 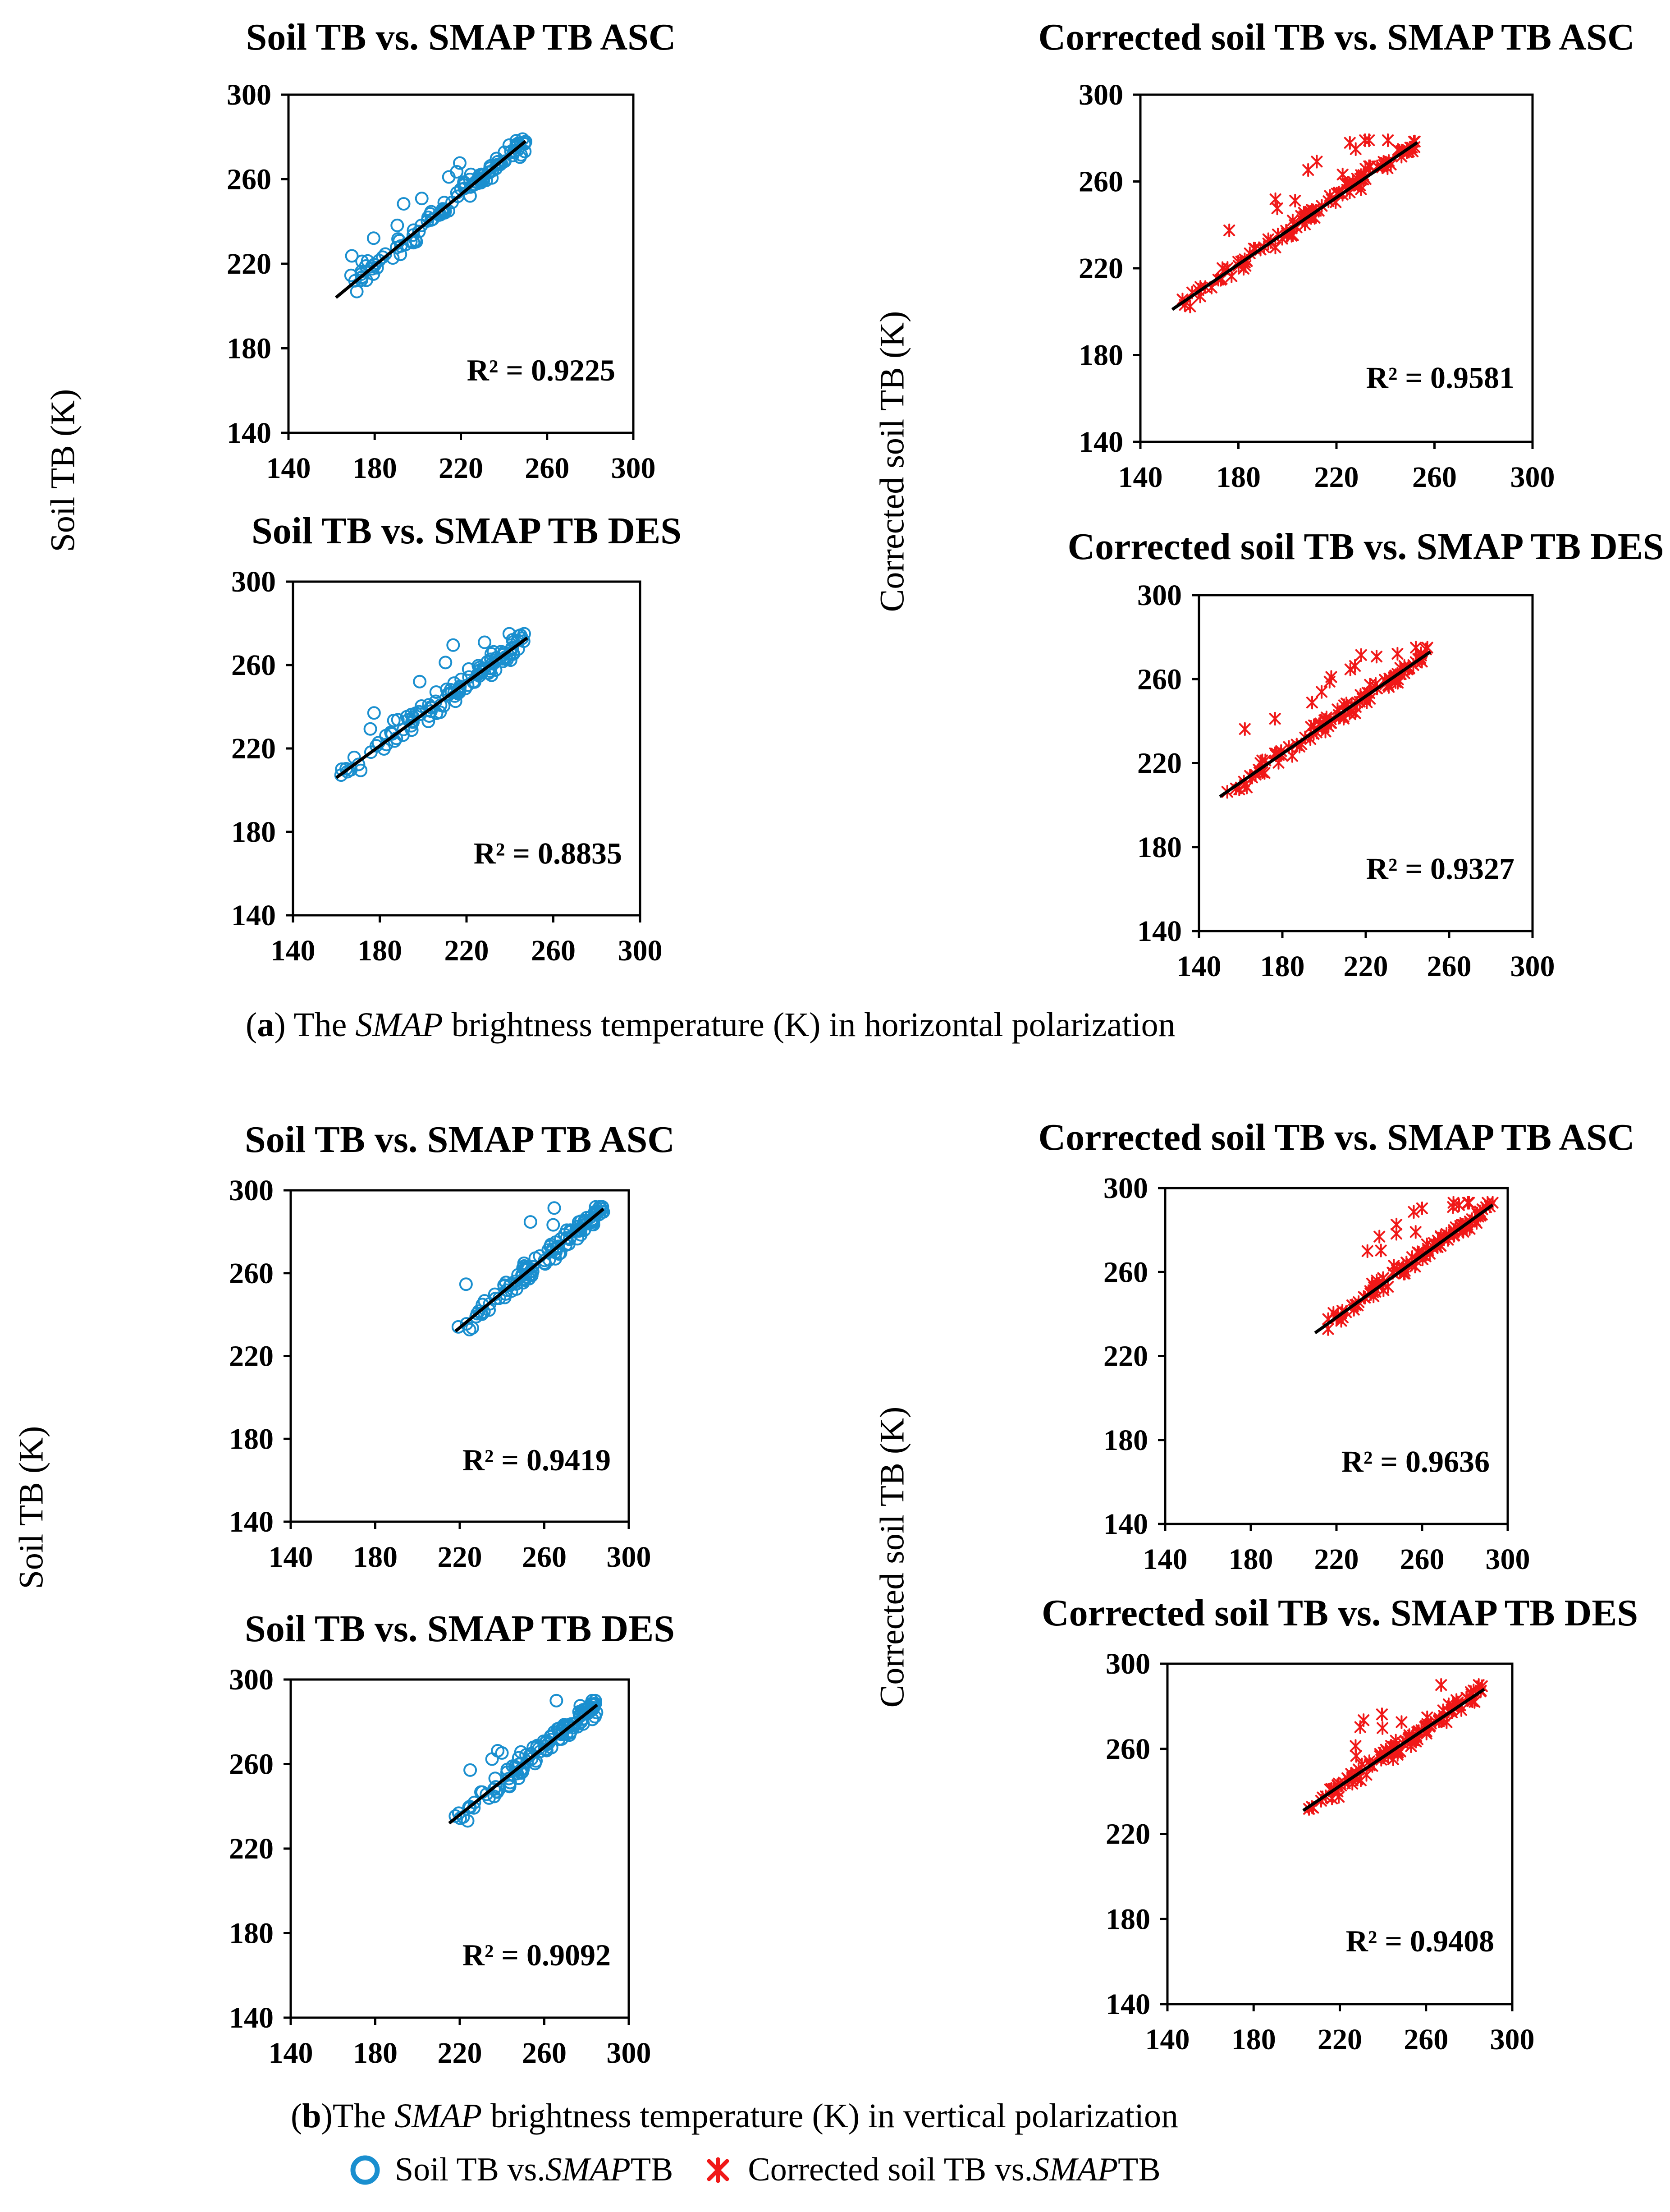 I want to click on y-tick-label-a-corr-des-4: 300, so click(x=1159, y=596).